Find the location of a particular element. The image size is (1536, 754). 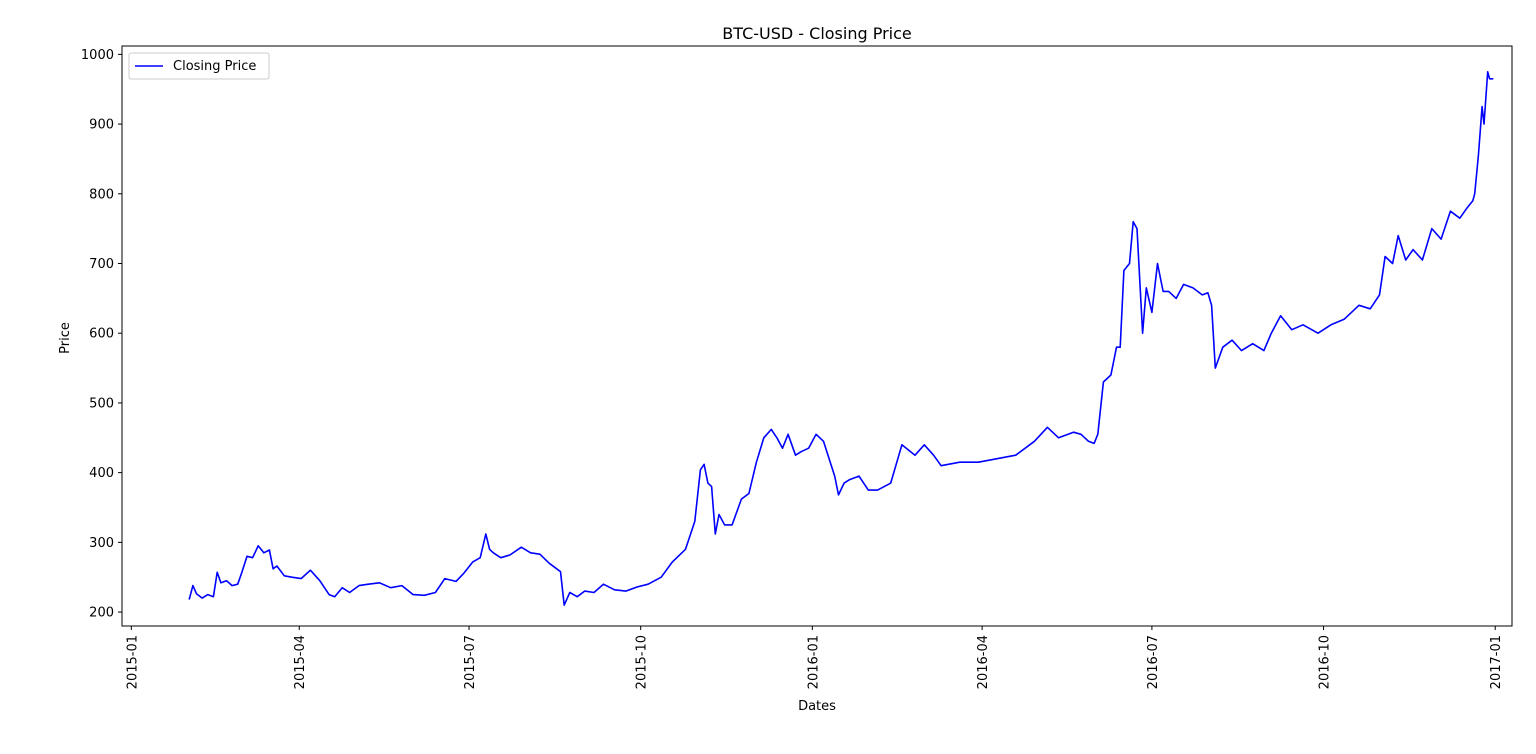

legend: Closing Price is located at coordinates (199, 66).